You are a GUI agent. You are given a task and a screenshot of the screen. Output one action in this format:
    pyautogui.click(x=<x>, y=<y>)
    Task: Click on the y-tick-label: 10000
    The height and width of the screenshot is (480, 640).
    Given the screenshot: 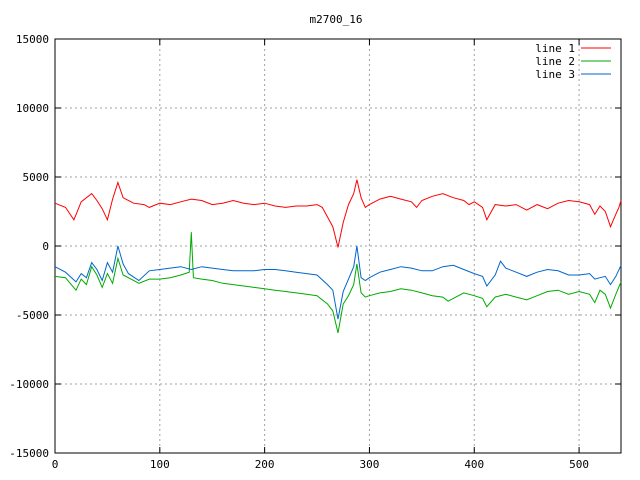 What is the action you would take?
    pyautogui.click(x=32, y=108)
    